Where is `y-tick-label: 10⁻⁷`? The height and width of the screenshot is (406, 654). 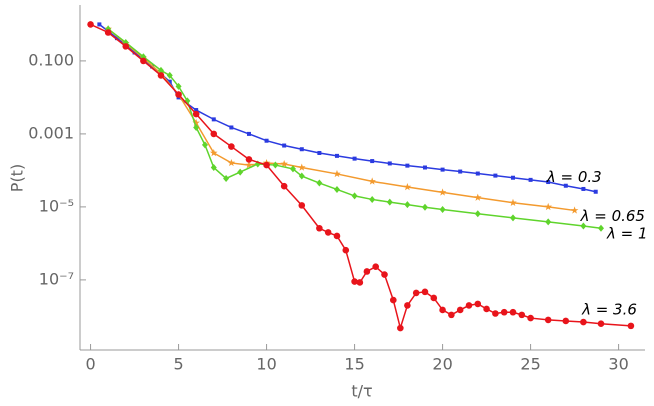 y-tick-label: 10⁻⁷ is located at coordinates (56, 278).